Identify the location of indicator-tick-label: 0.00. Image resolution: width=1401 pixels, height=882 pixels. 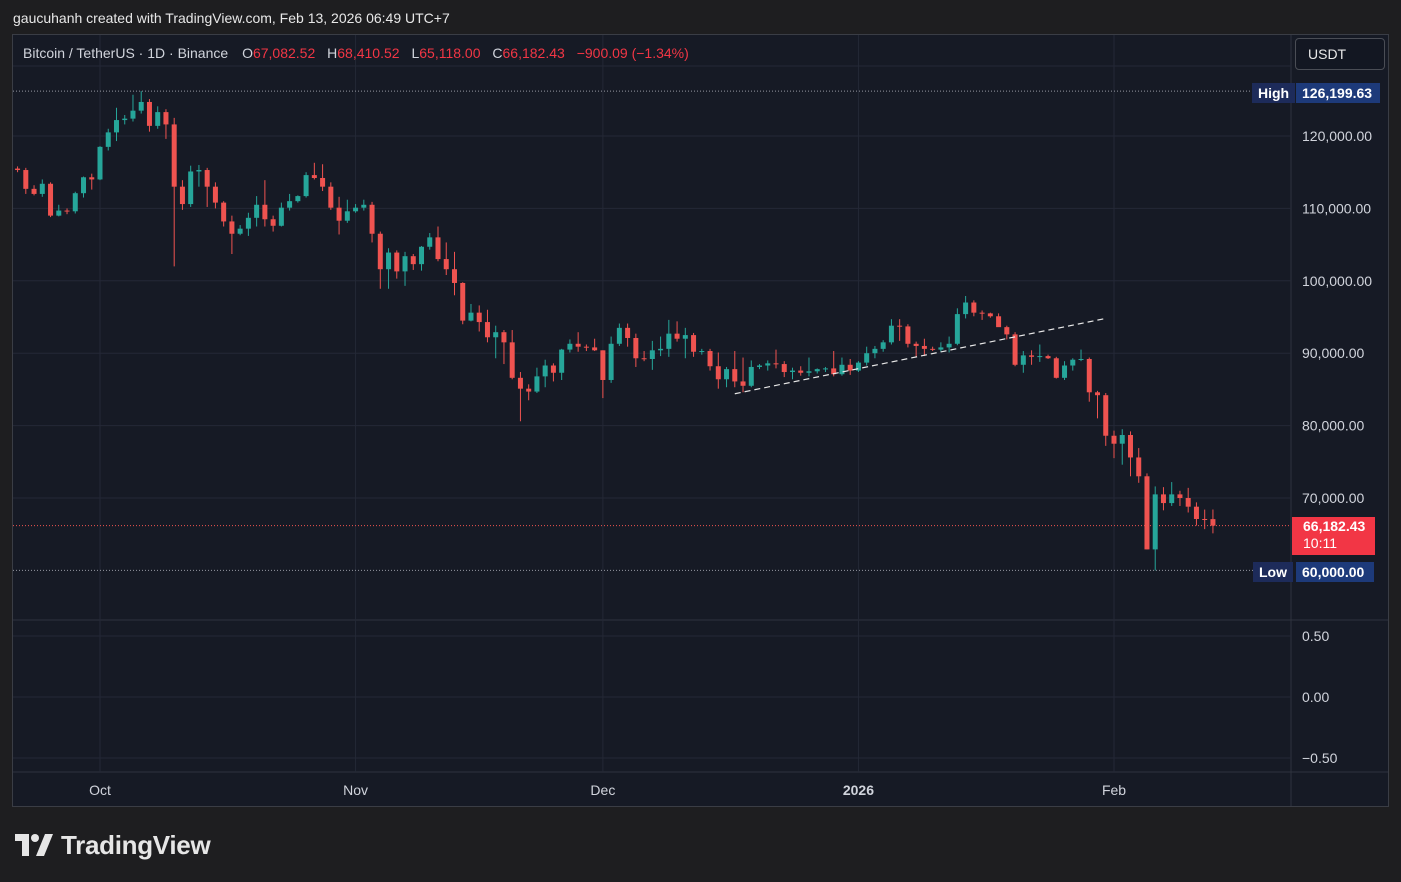
(1315, 697).